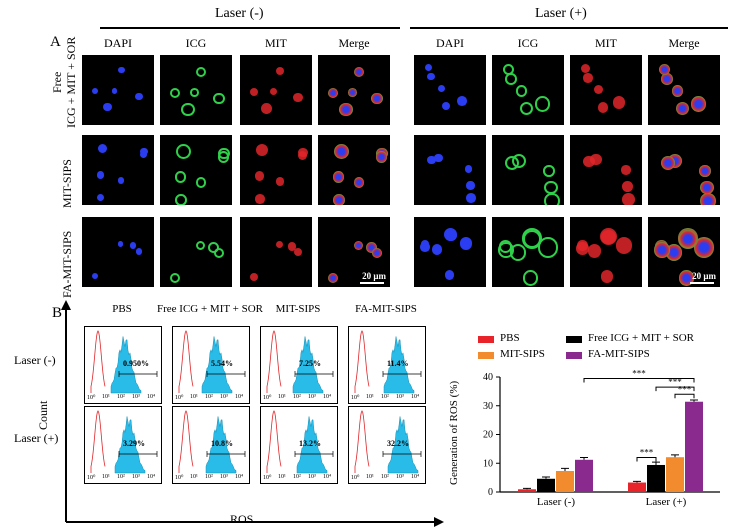 Image resolution: width=735 pixels, height=531 pixels. What do you see at coordinates (276, 90) in the screenshot?
I see `micrograph-laser-off-r0-mit` at bounding box center [276, 90].